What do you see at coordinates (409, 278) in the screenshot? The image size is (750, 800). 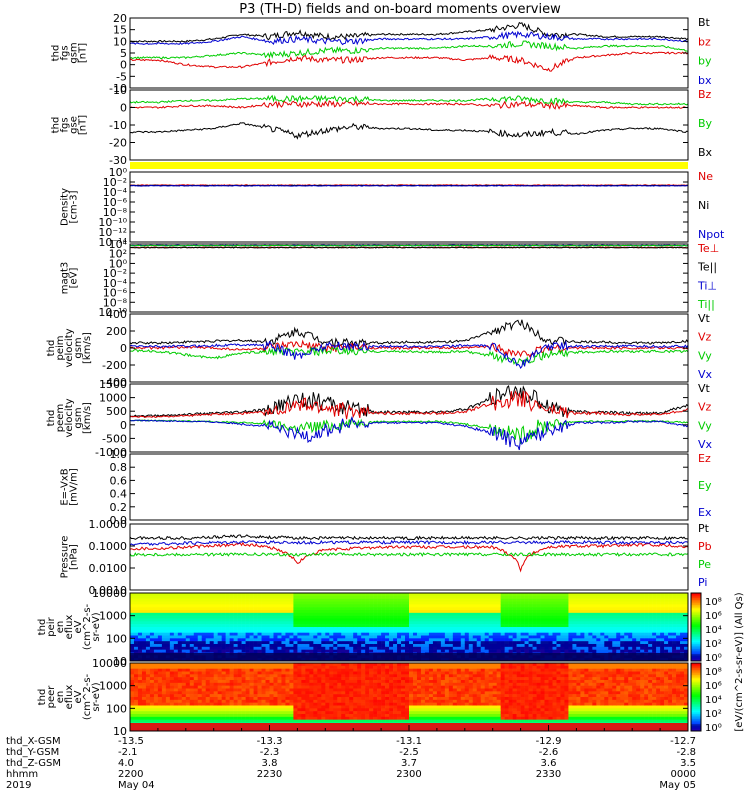 I see `panel-frame-magt3` at bounding box center [409, 278].